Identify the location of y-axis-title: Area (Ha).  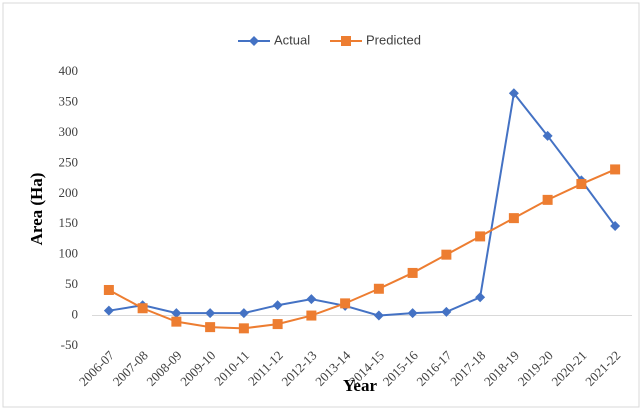
(36, 209).